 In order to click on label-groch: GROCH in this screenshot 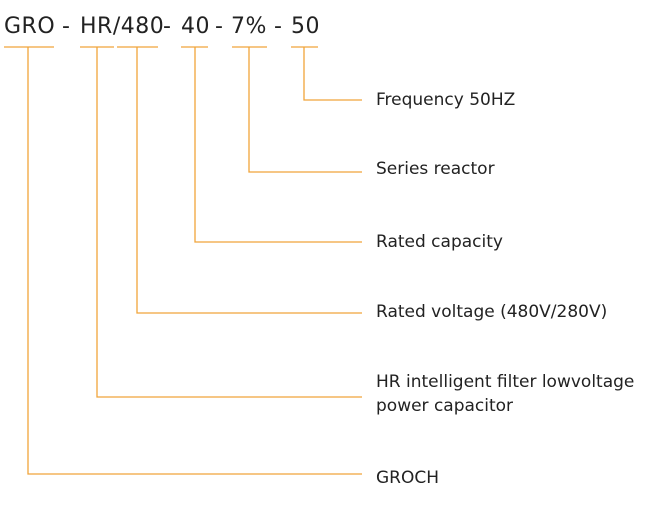, I will do `click(408, 478)`.